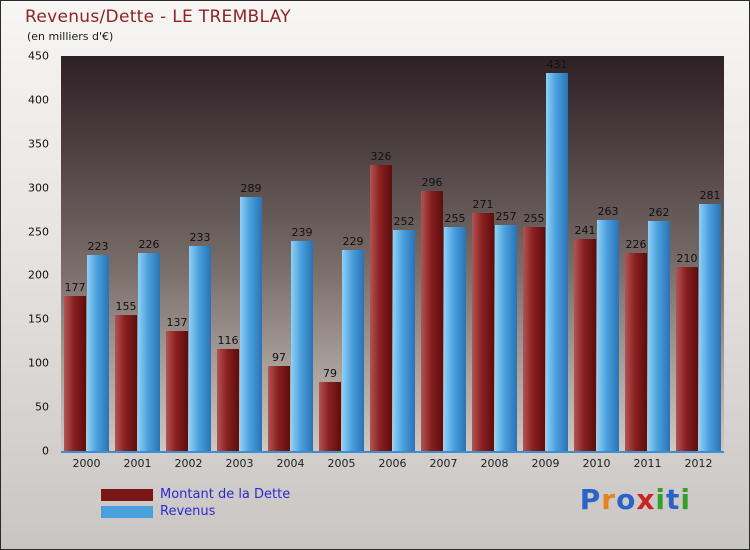 This screenshot has width=750, height=550. What do you see at coordinates (647, 463) in the screenshot?
I see `x-axis-label: 2011` at bounding box center [647, 463].